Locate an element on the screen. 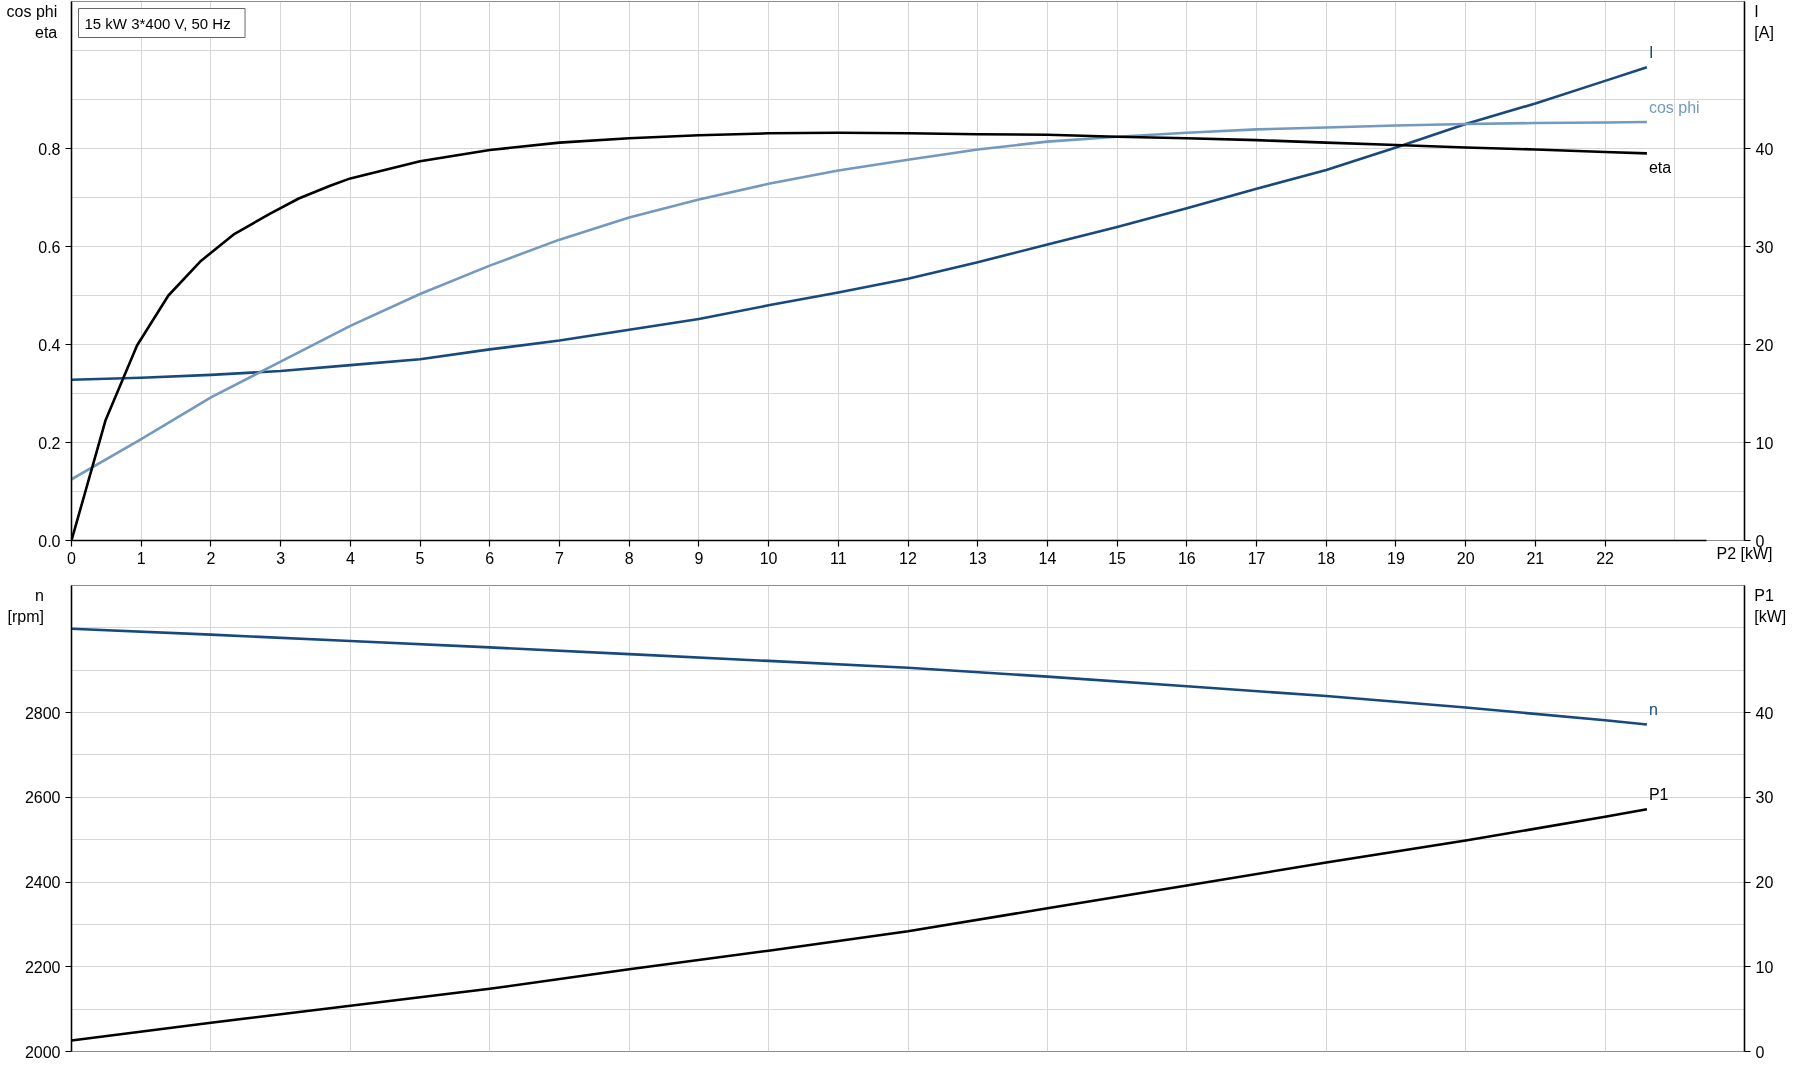 The height and width of the screenshot is (1081, 1795). y-tick-label: 0.0 is located at coordinates (49, 541).